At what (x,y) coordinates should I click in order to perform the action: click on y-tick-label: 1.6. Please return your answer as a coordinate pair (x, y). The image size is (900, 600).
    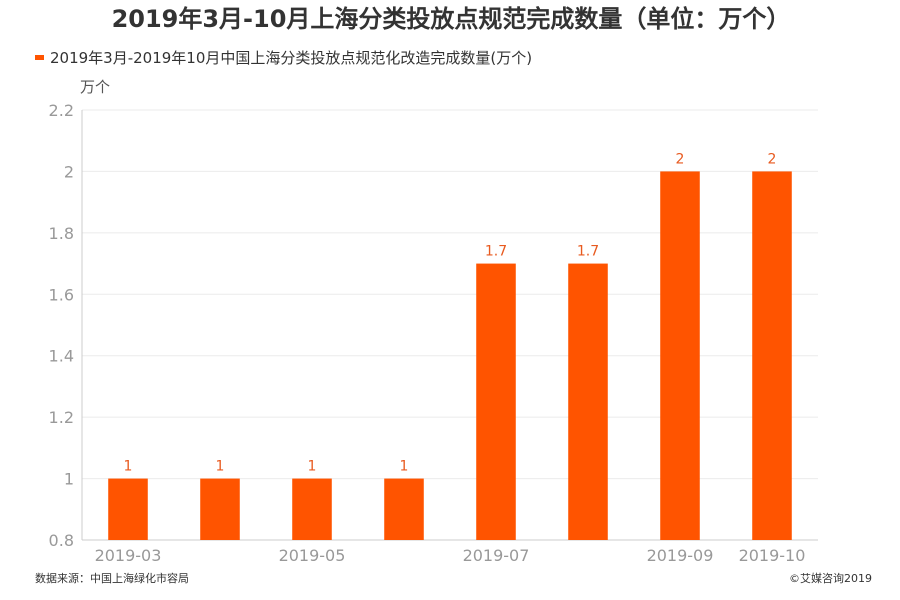
    Looking at the image, I should click on (61, 294).